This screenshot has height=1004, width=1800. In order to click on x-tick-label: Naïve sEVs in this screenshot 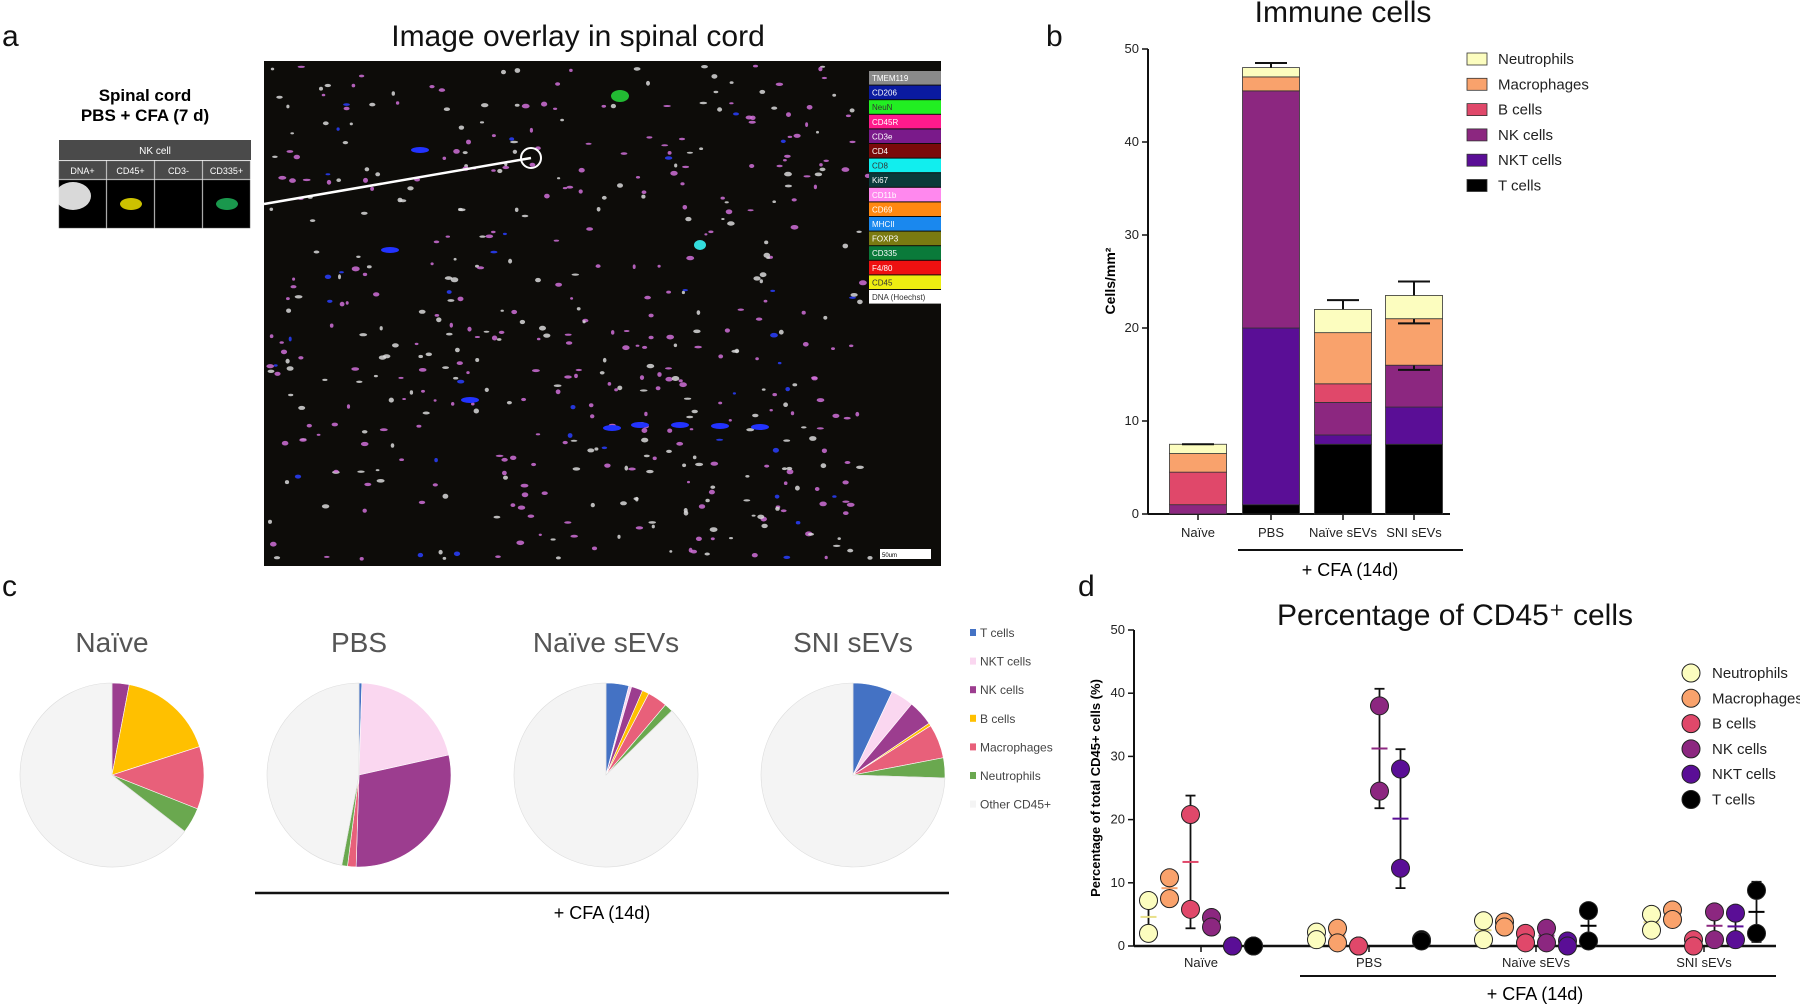, I will do `click(1343, 532)`.